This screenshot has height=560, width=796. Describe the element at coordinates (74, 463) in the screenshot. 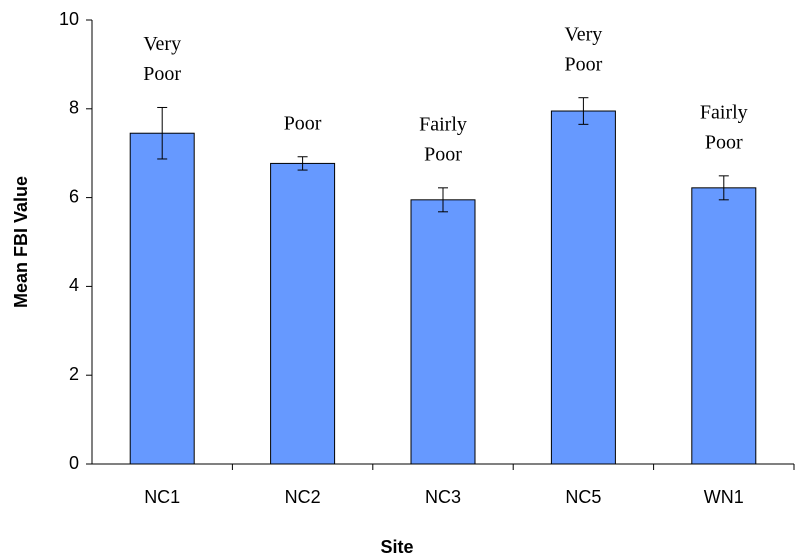

I see `y-tick-label: 0` at that location.